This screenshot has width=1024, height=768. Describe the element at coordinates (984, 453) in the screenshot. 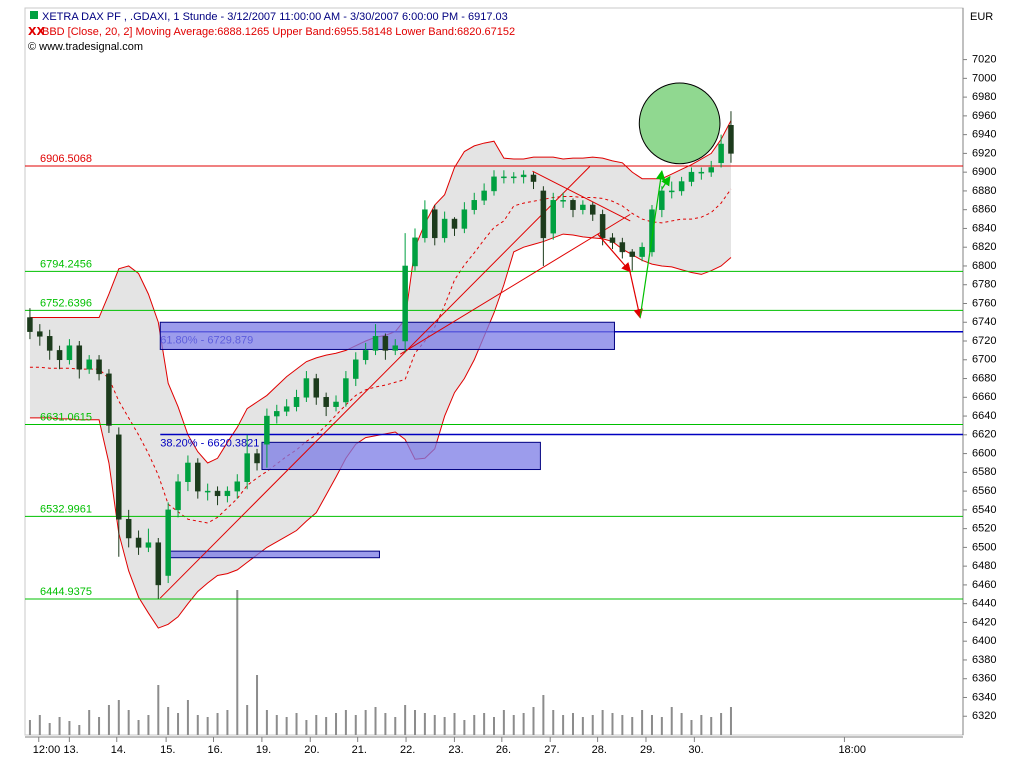

I see `y-tick-label: 6600` at that location.